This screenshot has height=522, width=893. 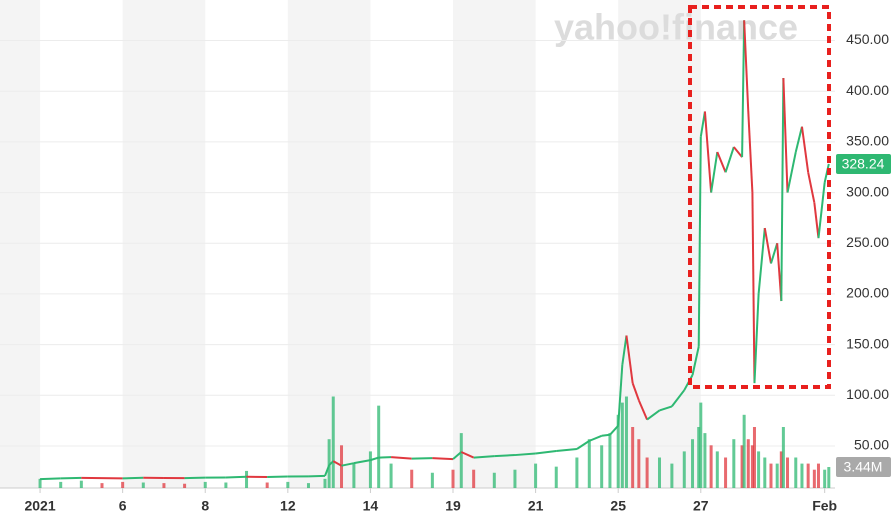 What do you see at coordinates (867, 39) in the screenshot?
I see `y-tick-label: 450.00` at bounding box center [867, 39].